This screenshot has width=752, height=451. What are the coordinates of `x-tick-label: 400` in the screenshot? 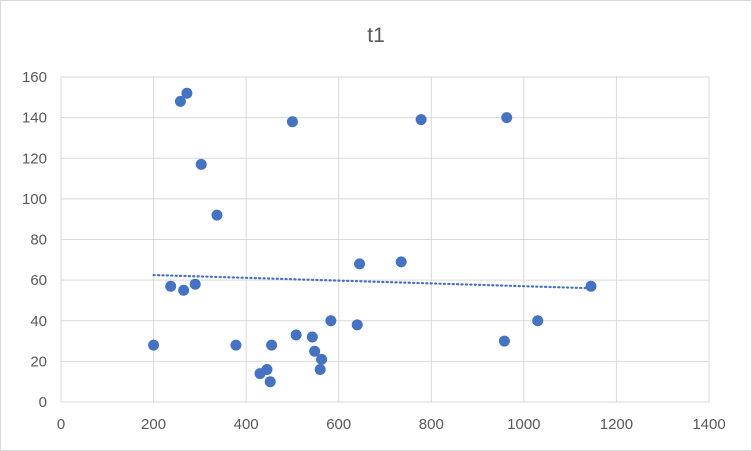 It's located at (246, 424).